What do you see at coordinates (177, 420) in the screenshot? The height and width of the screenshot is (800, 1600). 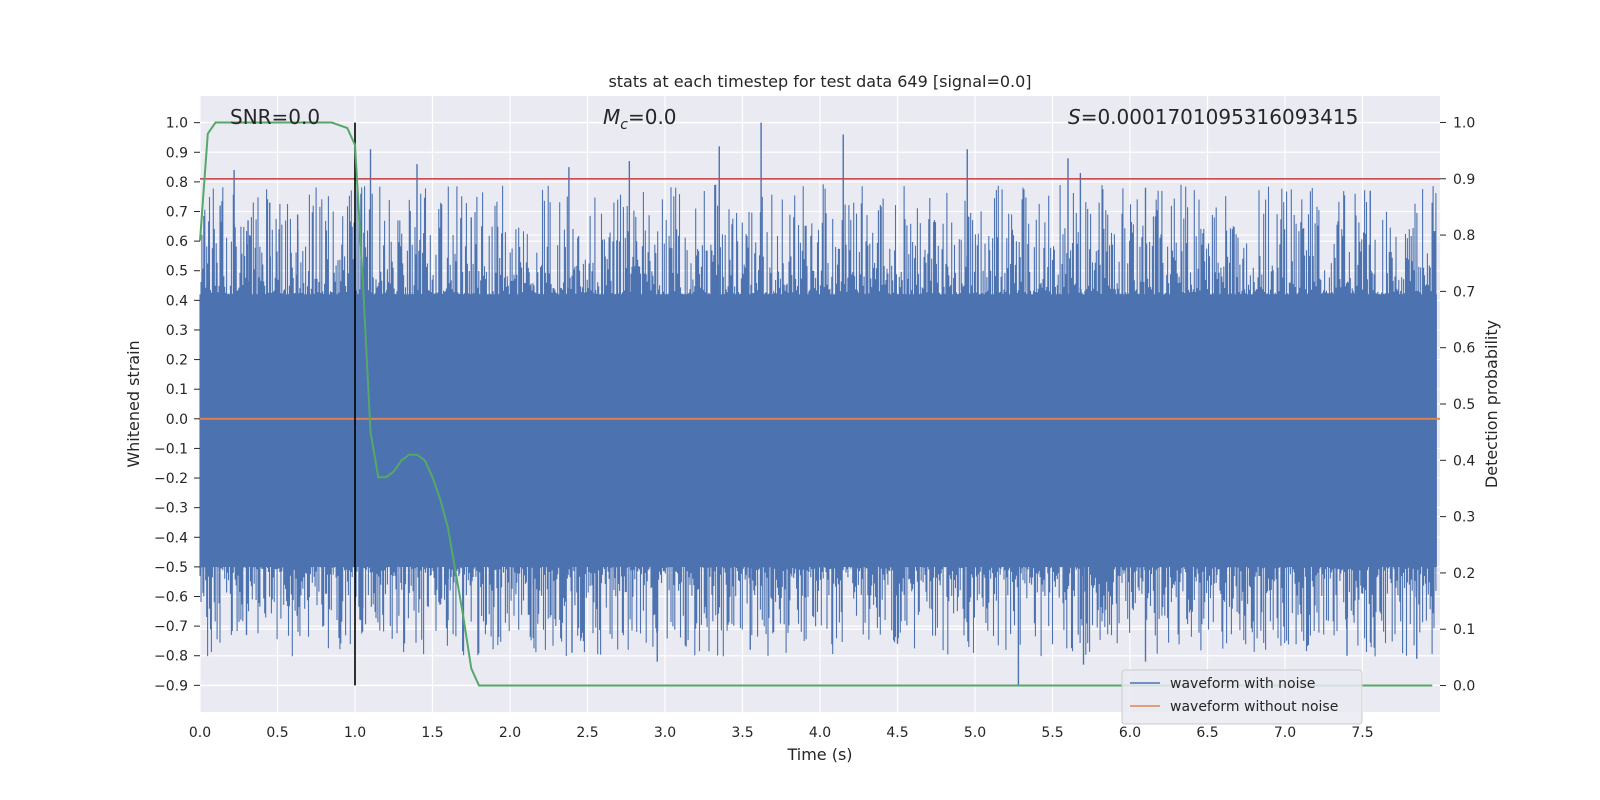 I see `y-tick-label: 0.0` at bounding box center [177, 420].